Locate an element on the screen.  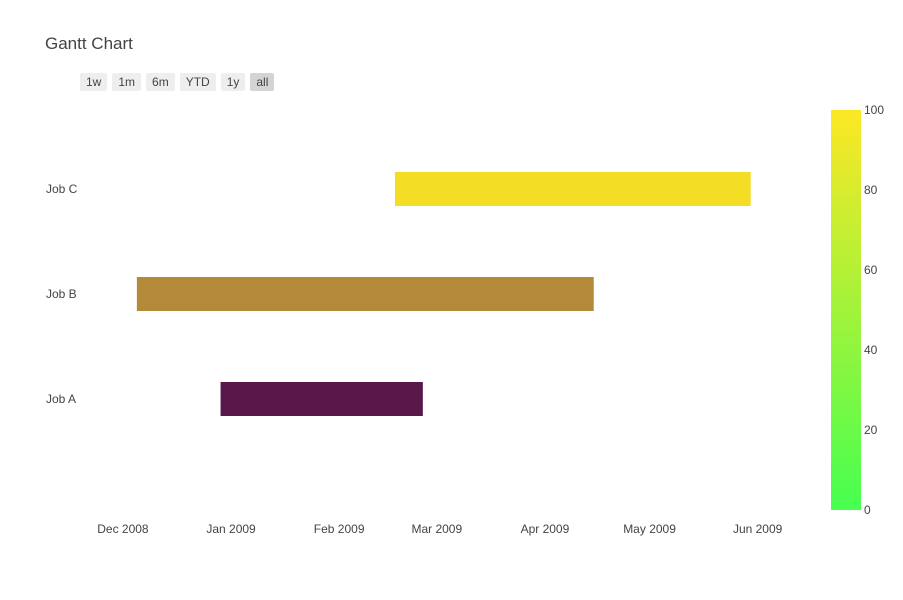
range-button-all: all is located at coordinates (262, 82).